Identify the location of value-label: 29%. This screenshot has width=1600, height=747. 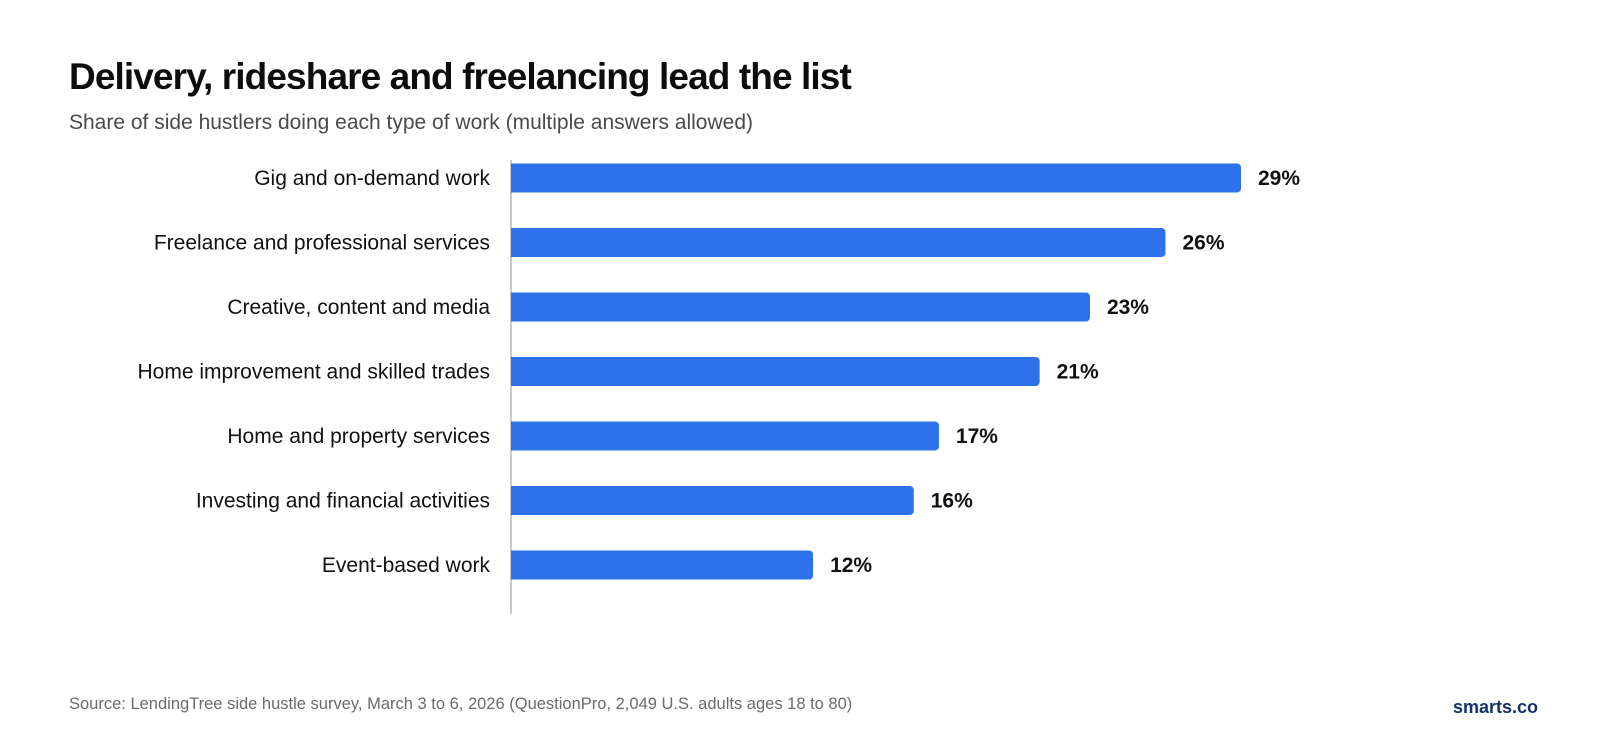
(1279, 178).